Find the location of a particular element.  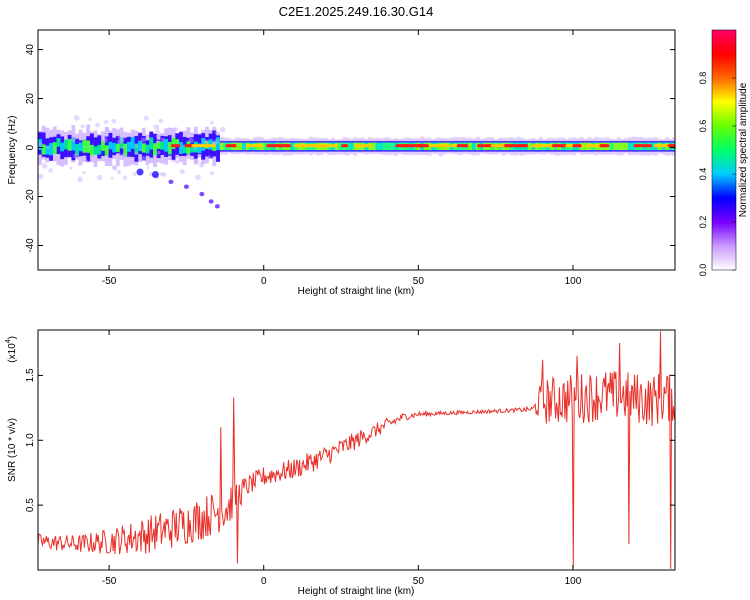

spectrogram-heatmap is located at coordinates (356, 161).